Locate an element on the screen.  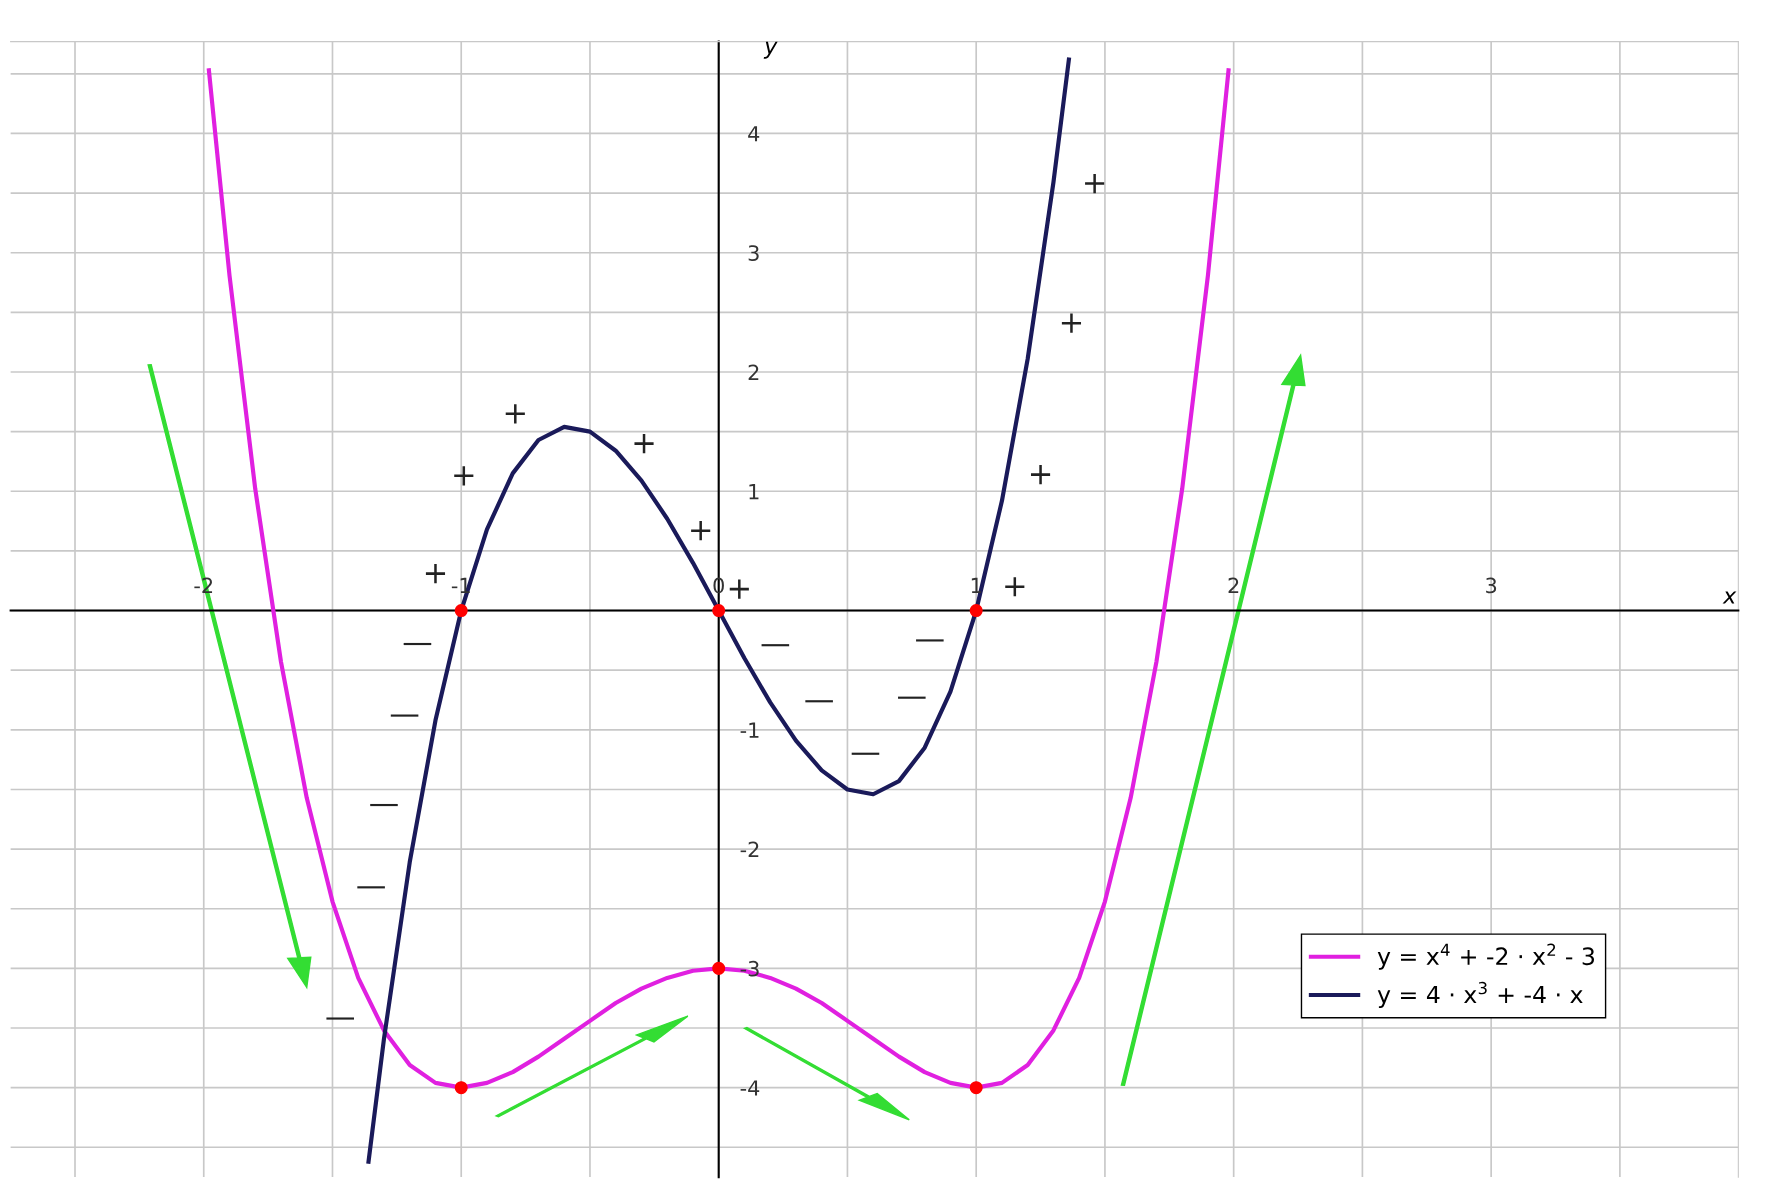
y-tick-label: 3 is located at coordinates (753, 253).